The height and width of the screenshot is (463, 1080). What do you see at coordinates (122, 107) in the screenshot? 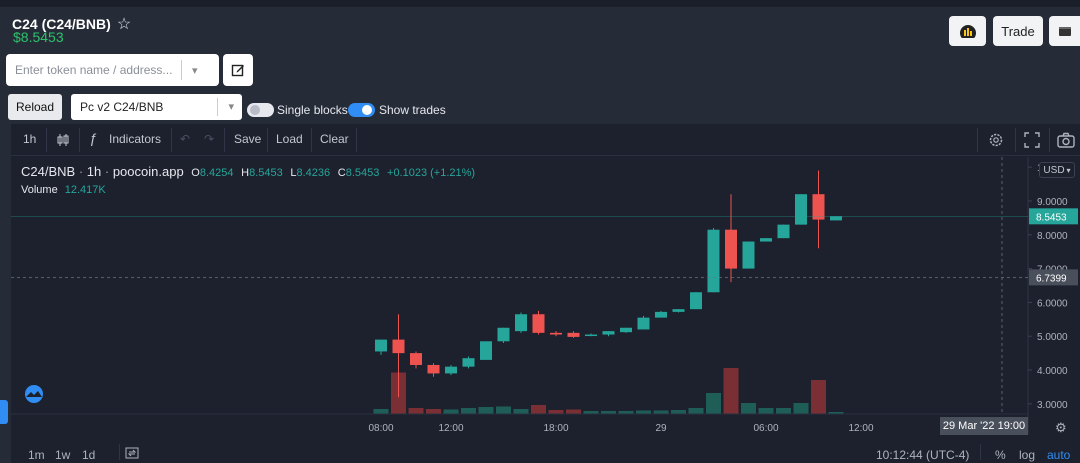
I see `pair-select-value: Pc v2 C24/BNB` at bounding box center [122, 107].